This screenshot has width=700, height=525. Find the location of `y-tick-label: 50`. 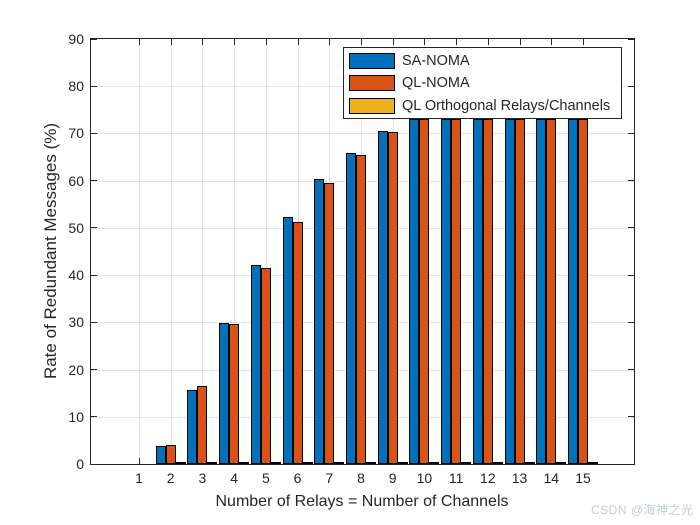

y-tick-label: 50 is located at coordinates (76, 227).